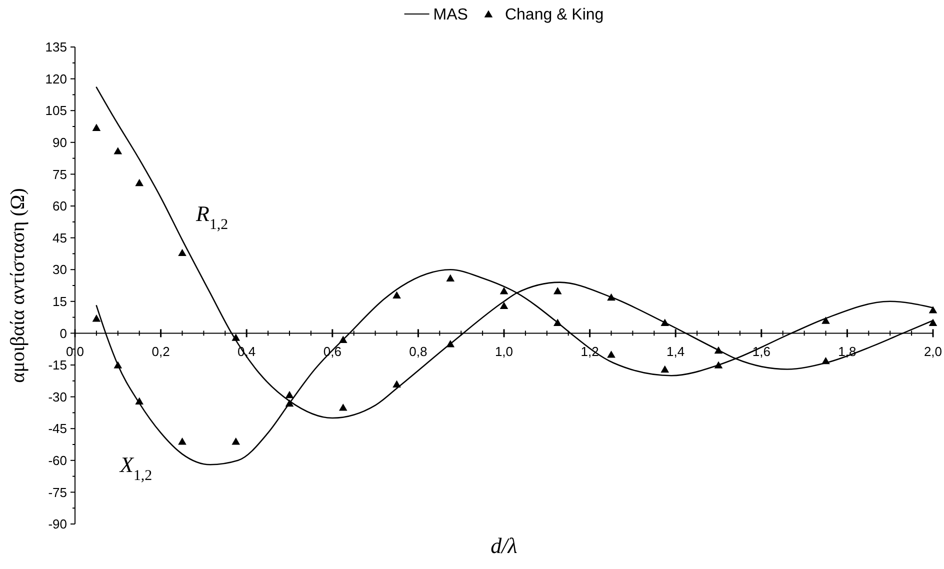  Describe the element at coordinates (56, 110) in the screenshot. I see `y-tick-label: 105` at that location.